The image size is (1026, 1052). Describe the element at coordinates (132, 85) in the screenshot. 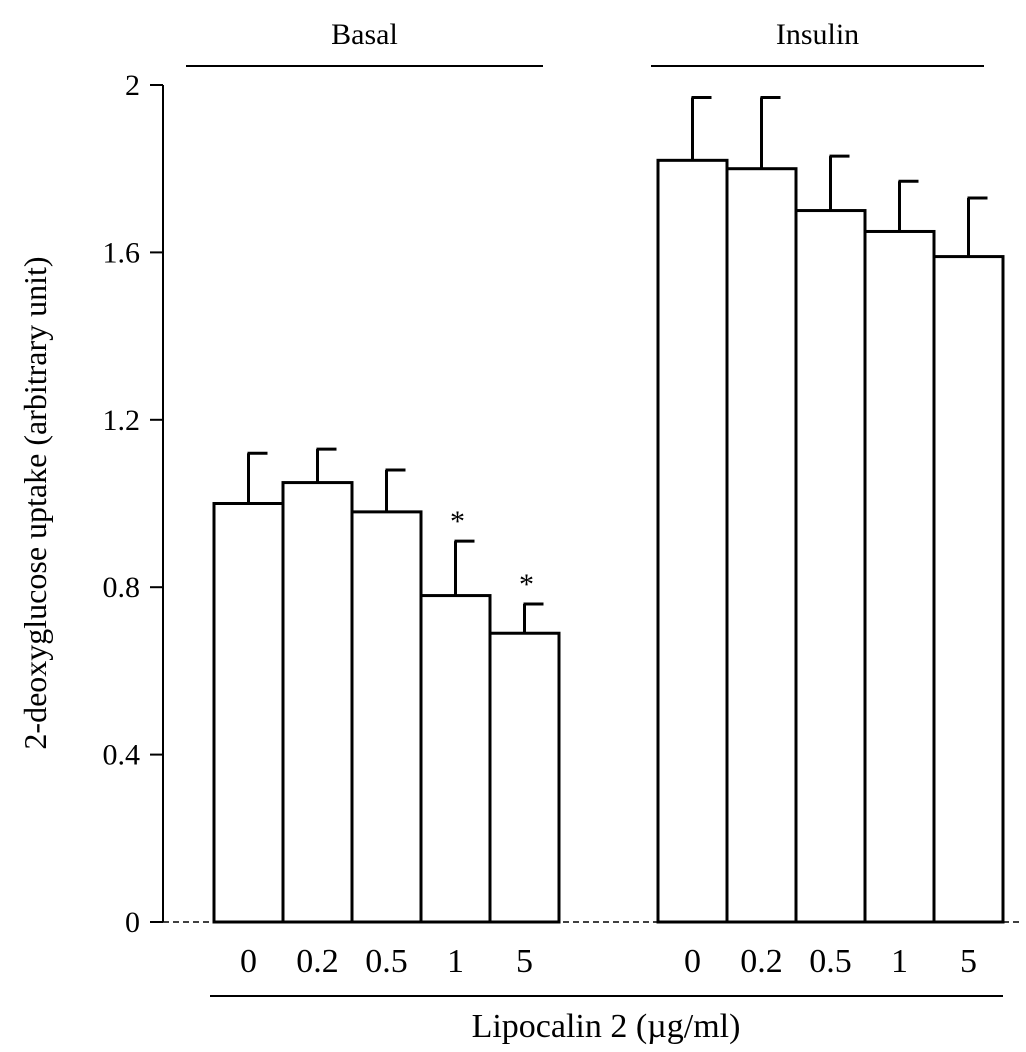

I see `y-tick-label: 2` at that location.